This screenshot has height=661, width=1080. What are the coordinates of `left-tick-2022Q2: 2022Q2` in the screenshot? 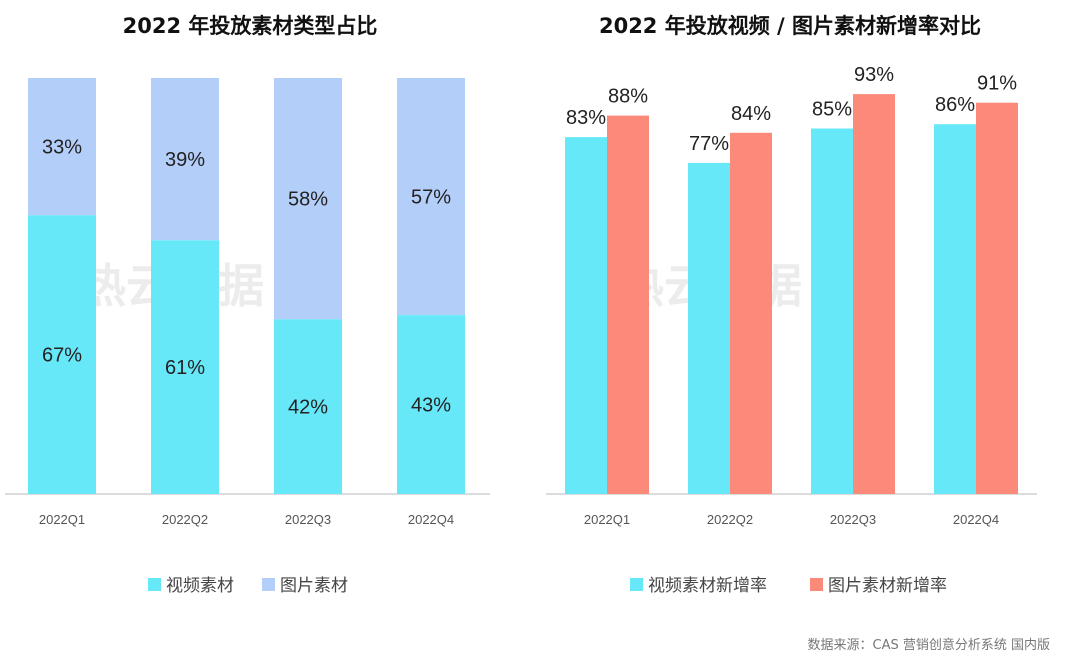 It's located at (185, 519).